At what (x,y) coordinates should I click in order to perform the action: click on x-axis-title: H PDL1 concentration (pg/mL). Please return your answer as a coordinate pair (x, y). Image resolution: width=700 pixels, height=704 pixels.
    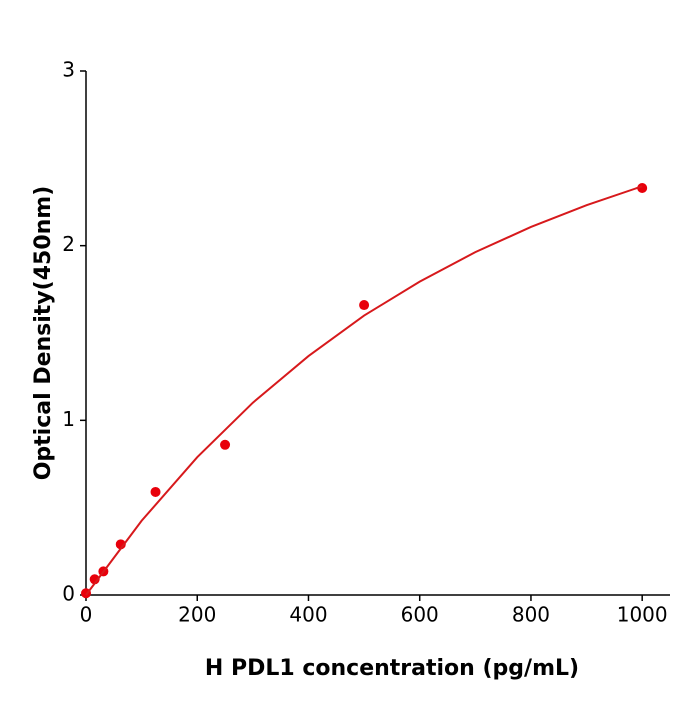
    Looking at the image, I should click on (392, 668).